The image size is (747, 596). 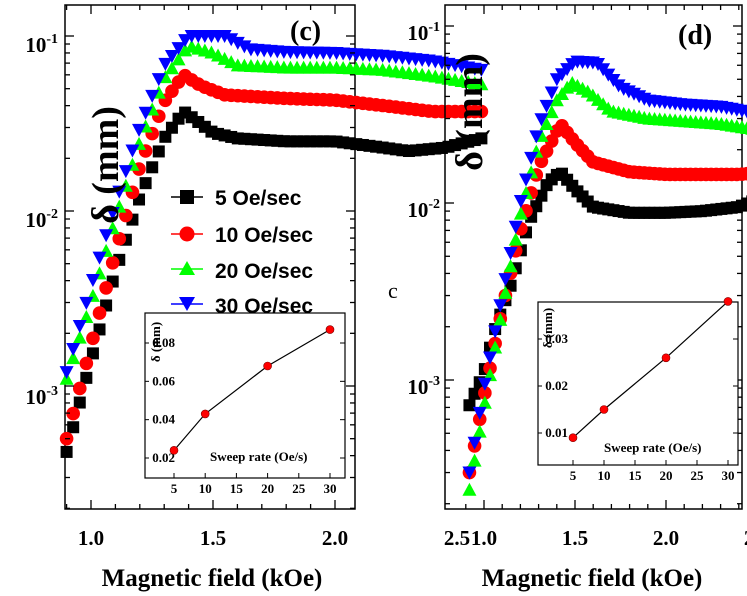 What do you see at coordinates (299, 488) in the screenshot?
I see `inset-x-tick-label: 25` at bounding box center [299, 488].